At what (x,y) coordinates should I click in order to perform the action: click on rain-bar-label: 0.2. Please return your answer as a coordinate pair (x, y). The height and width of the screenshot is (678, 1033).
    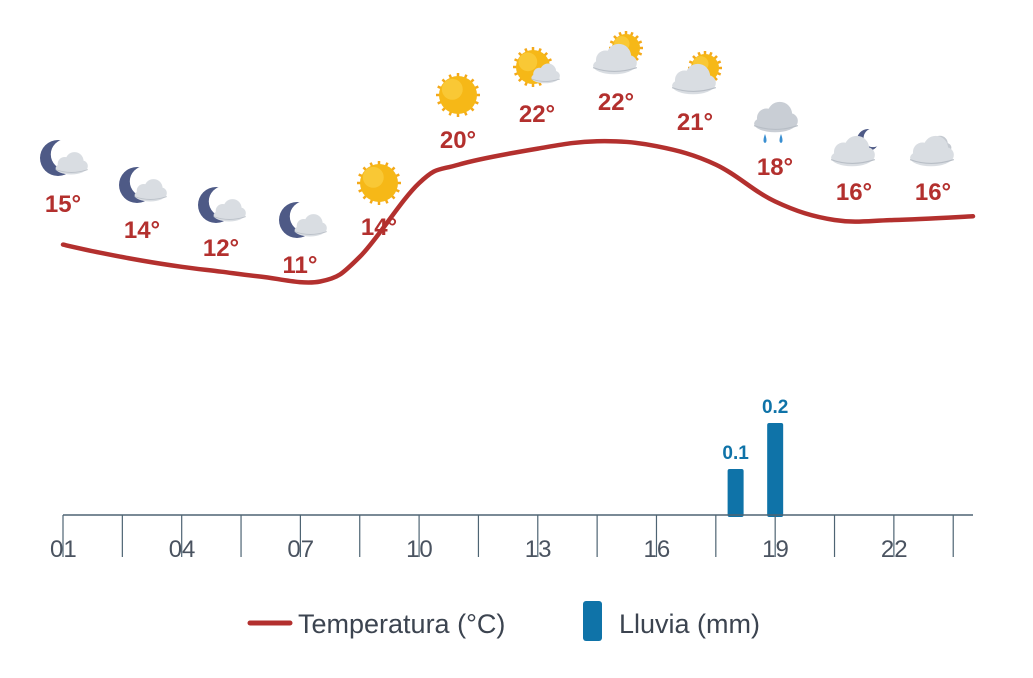
    Looking at the image, I should click on (775, 407).